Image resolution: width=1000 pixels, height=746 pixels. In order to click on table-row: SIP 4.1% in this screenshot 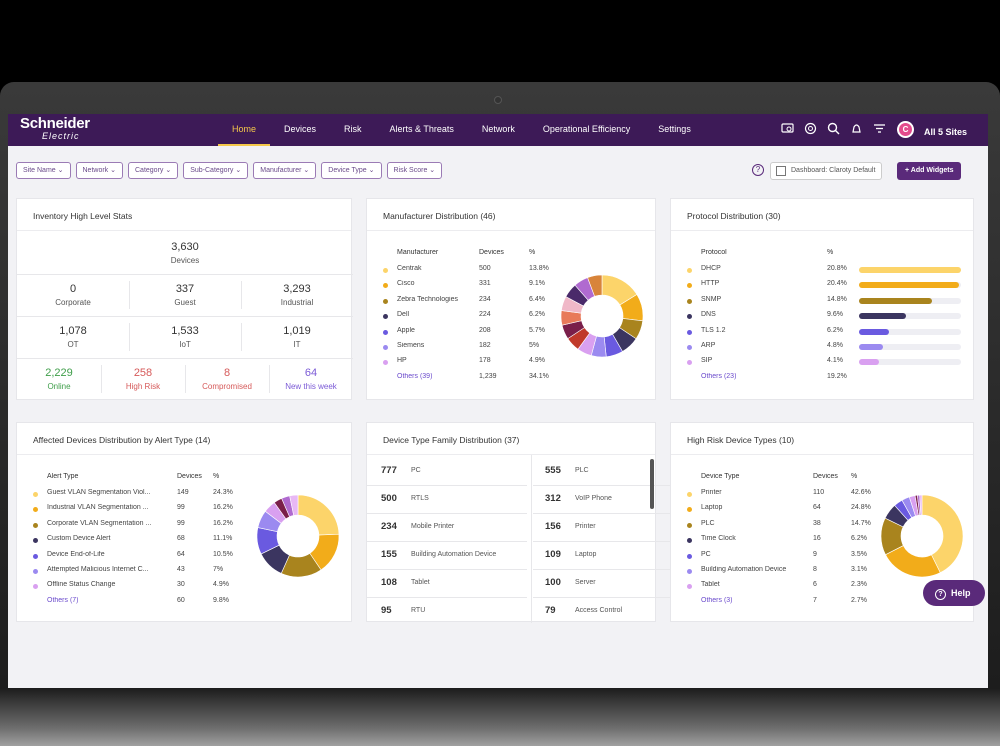, I will do `click(829, 364)`.